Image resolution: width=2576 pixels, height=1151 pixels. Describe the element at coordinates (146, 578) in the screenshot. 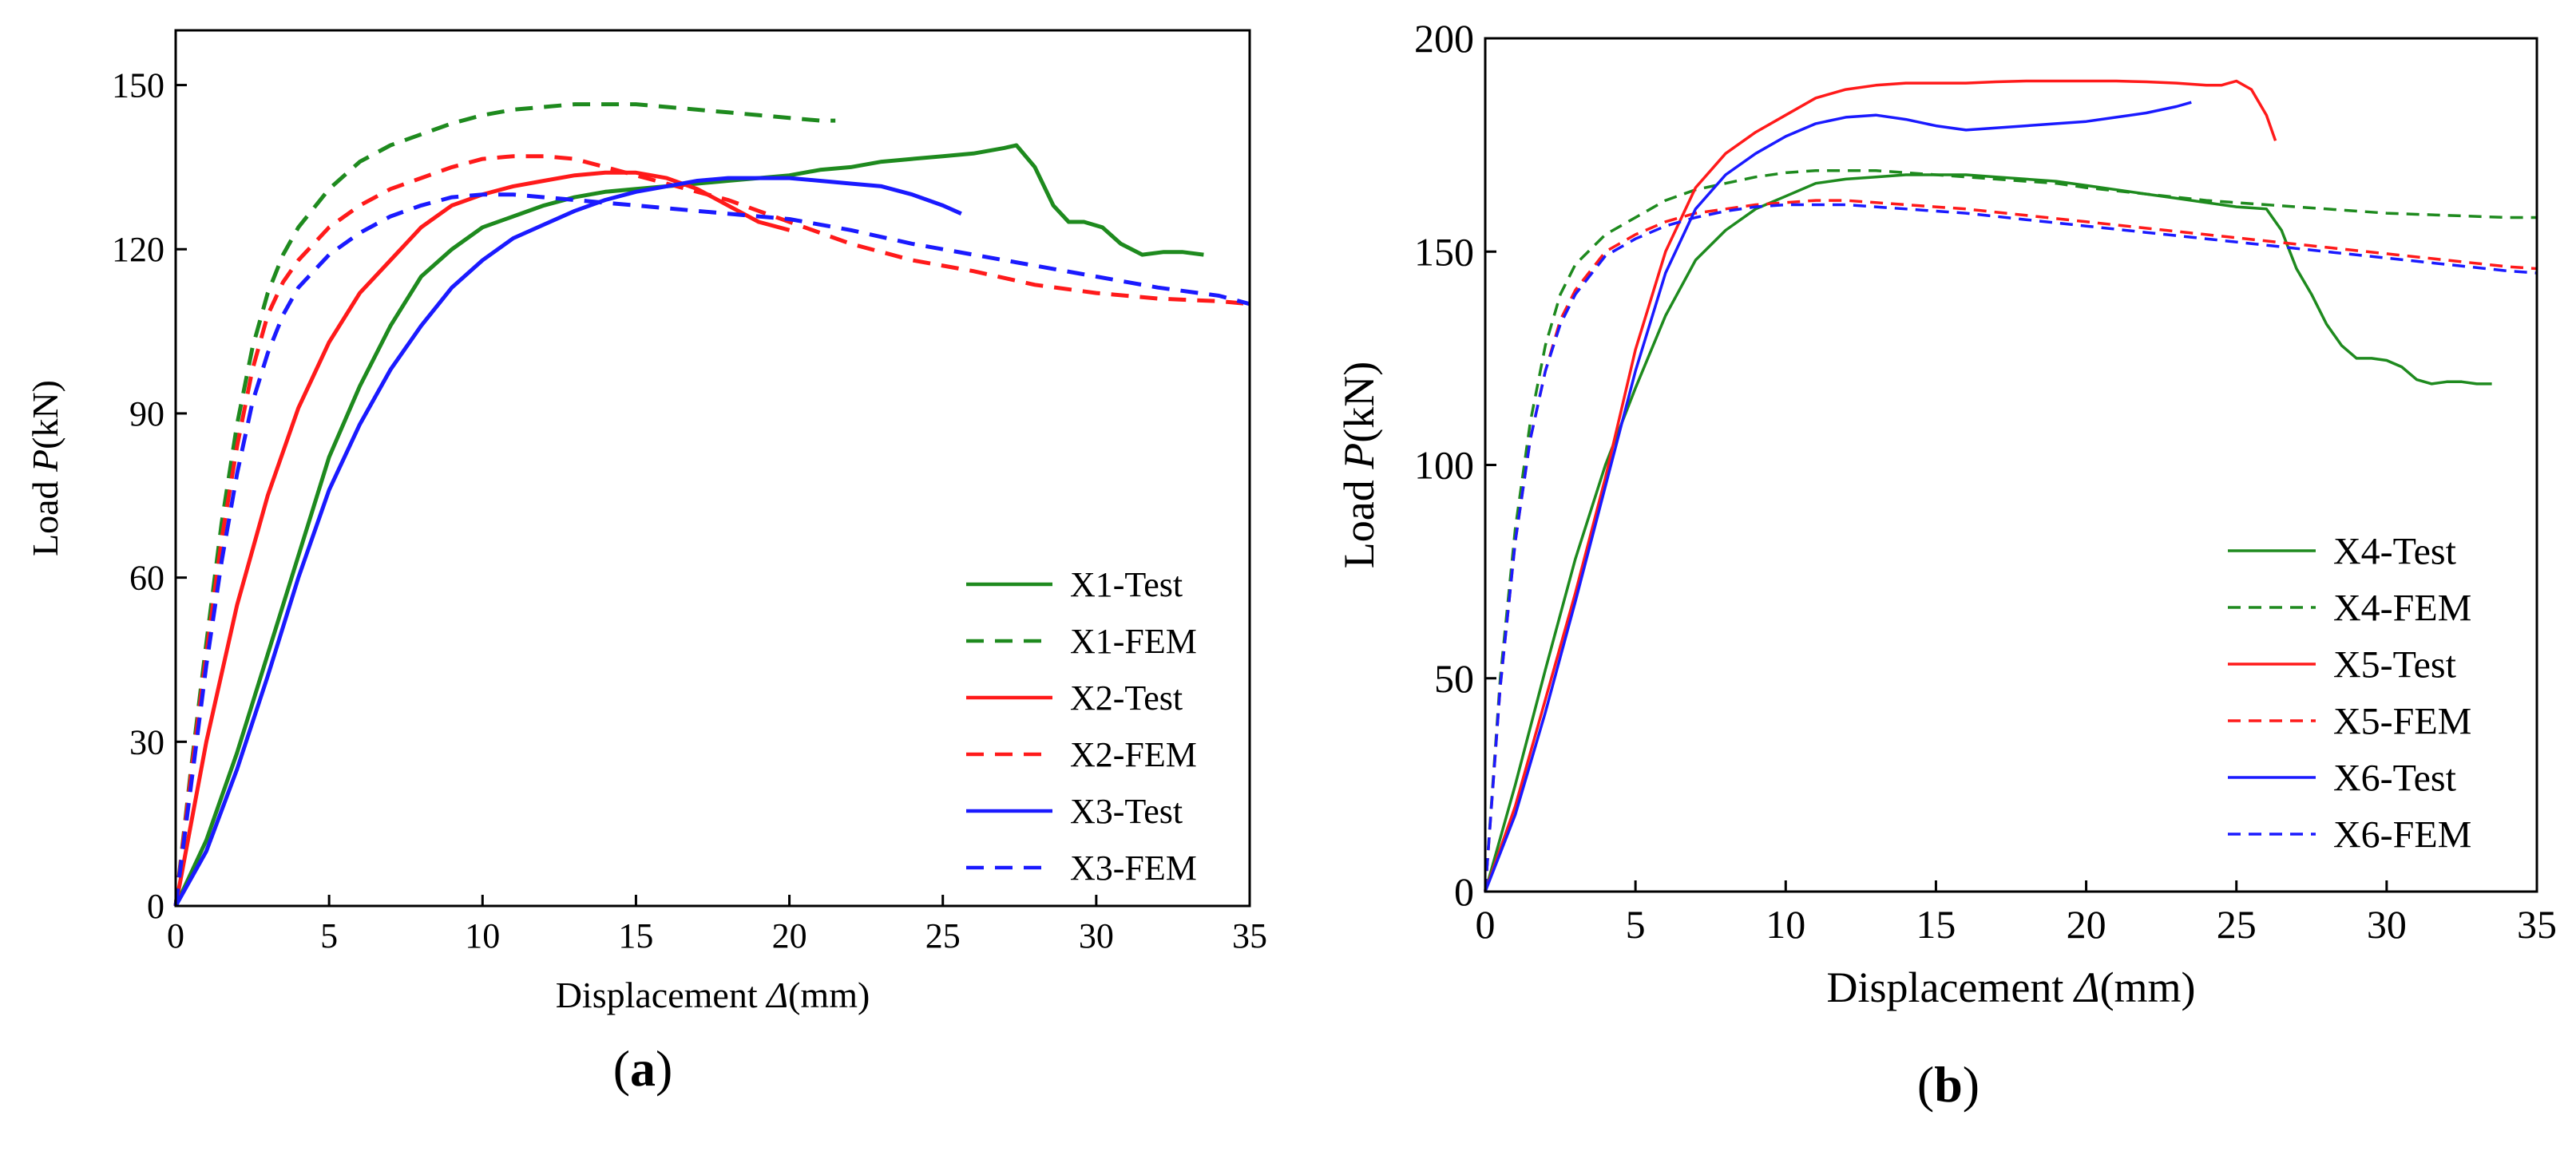

I see `y-tick-label: 60` at that location.